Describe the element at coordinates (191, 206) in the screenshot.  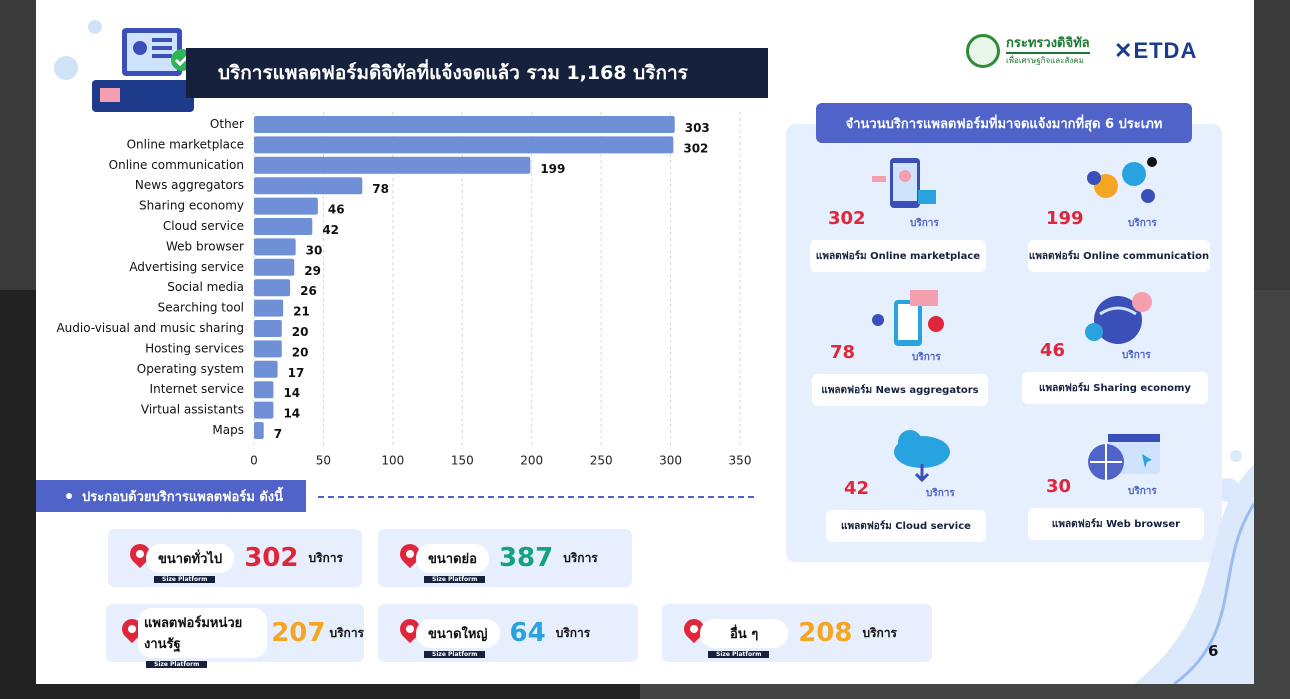
I see `category-label: Sharing economy` at that location.